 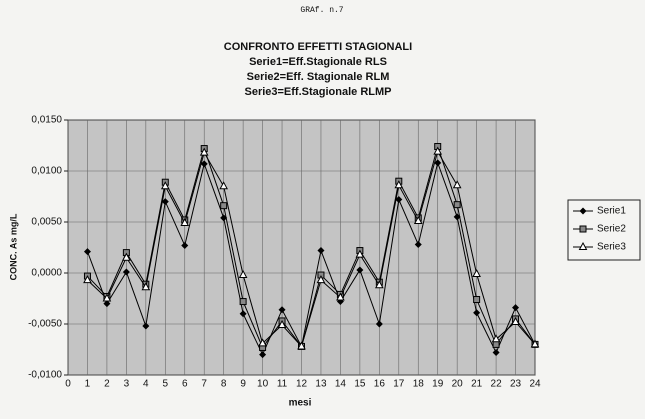 What do you see at coordinates (185, 384) in the screenshot?
I see `x-tick-label: 6` at bounding box center [185, 384].